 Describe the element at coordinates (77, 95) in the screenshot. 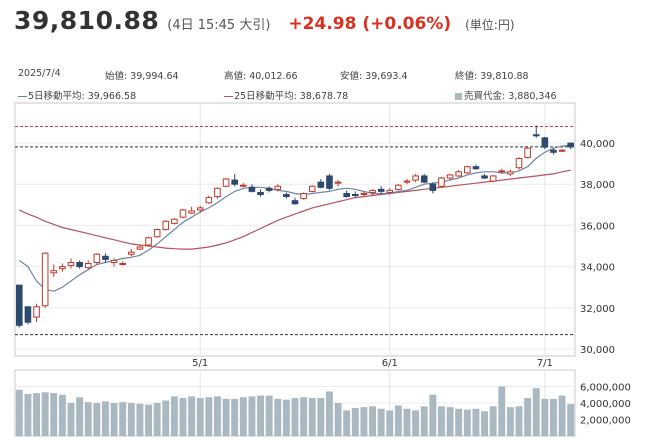

I see `legend-ma5: 5日移動平均: 39,966.58` at that location.